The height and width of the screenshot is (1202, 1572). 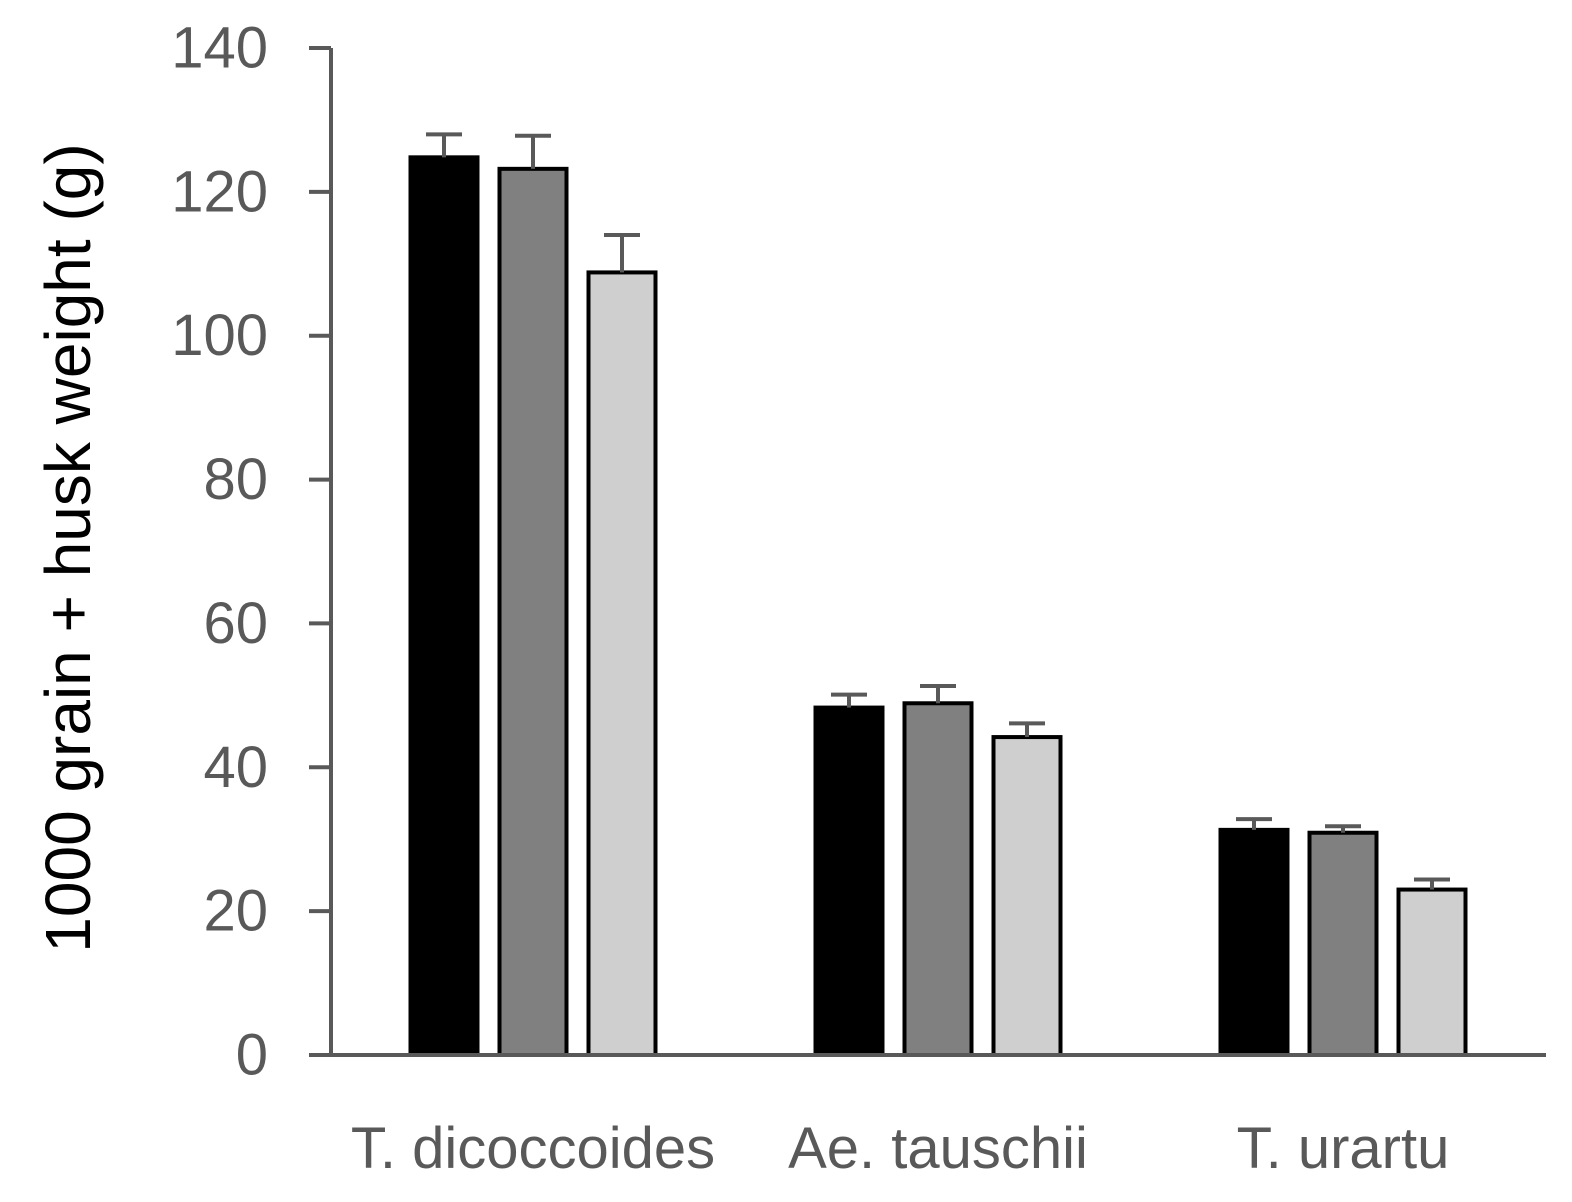 I want to click on y-tick-label: 0, so click(x=252, y=1055).